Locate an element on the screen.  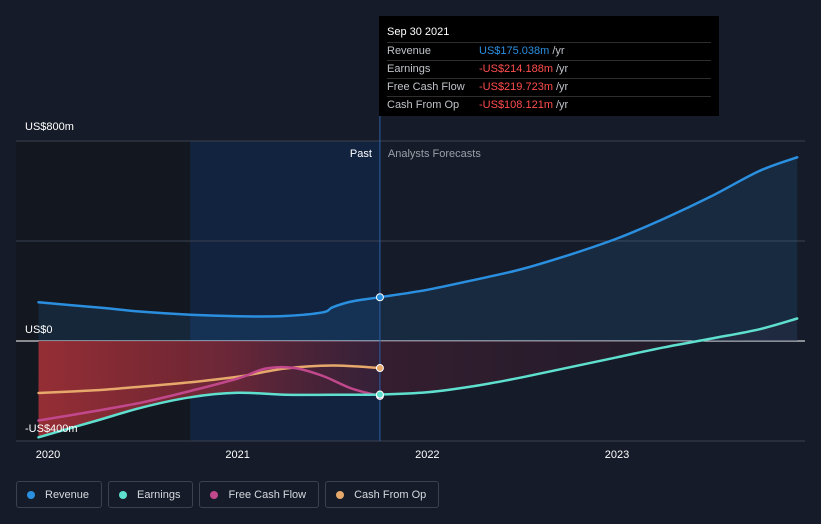
forecast-label: Analysts Forecasts is located at coordinates (434, 154).